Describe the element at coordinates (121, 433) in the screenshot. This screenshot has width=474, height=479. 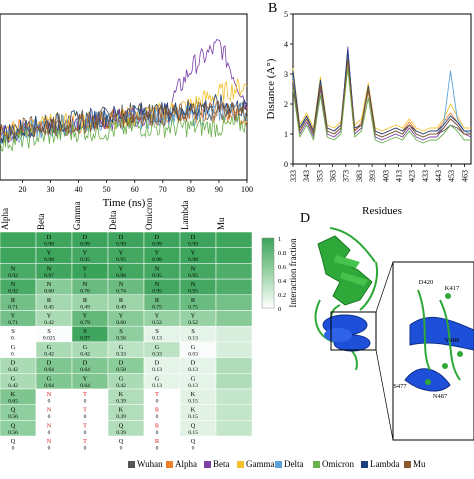
I see `heatmap-cell-value: 0.39` at that location.